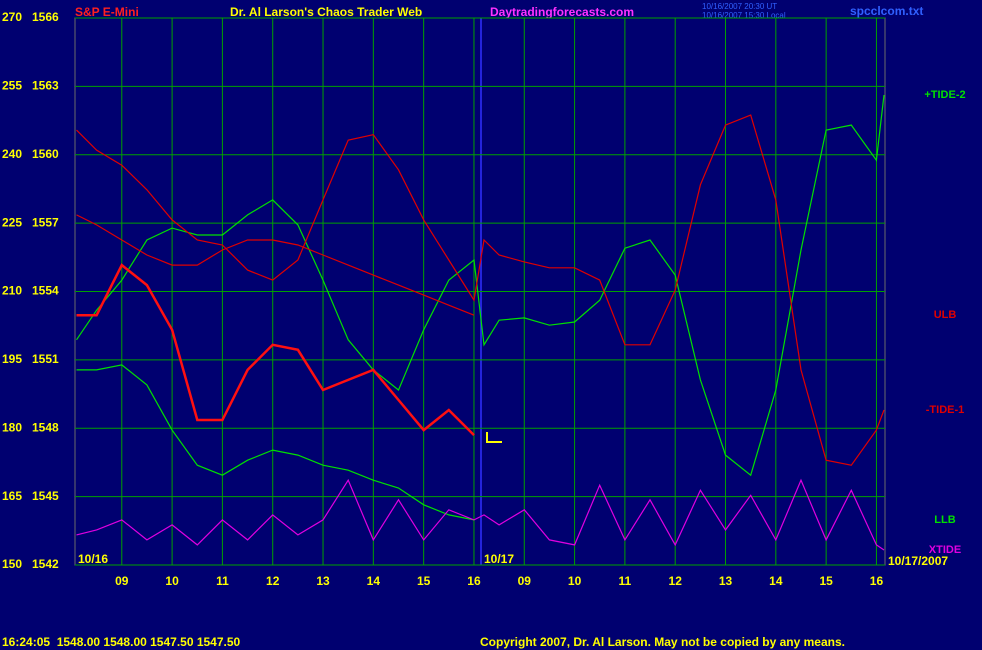  What do you see at coordinates (886, 11) in the screenshot?
I see `file-name: spcclcom.txt` at bounding box center [886, 11].